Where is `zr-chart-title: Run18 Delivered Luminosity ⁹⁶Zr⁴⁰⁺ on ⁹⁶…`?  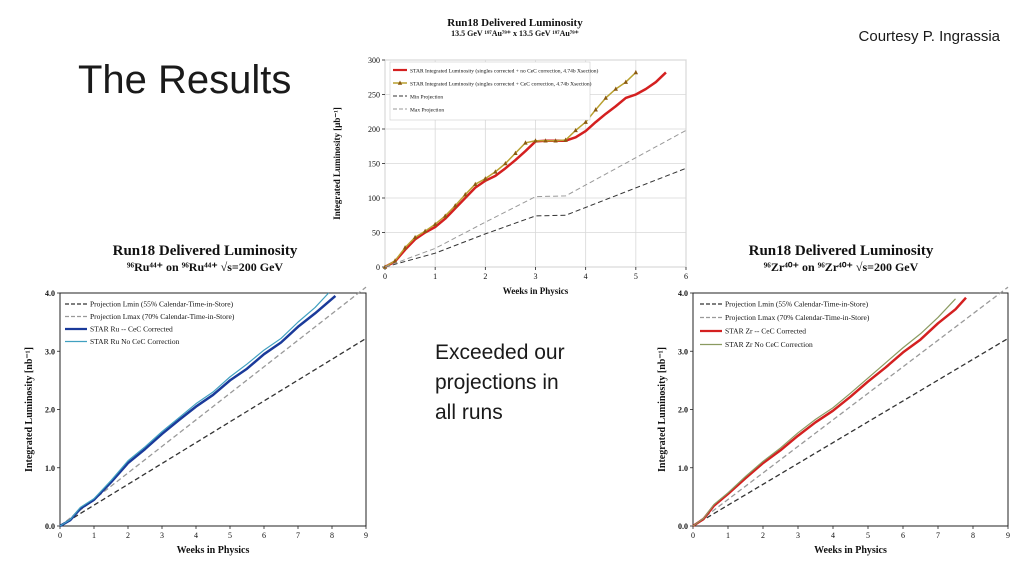
zr-chart-title: Run18 Delivered Luminosity ⁹⁶Zr⁴⁰⁺ on ⁹⁶… is located at coordinates (841, 259).